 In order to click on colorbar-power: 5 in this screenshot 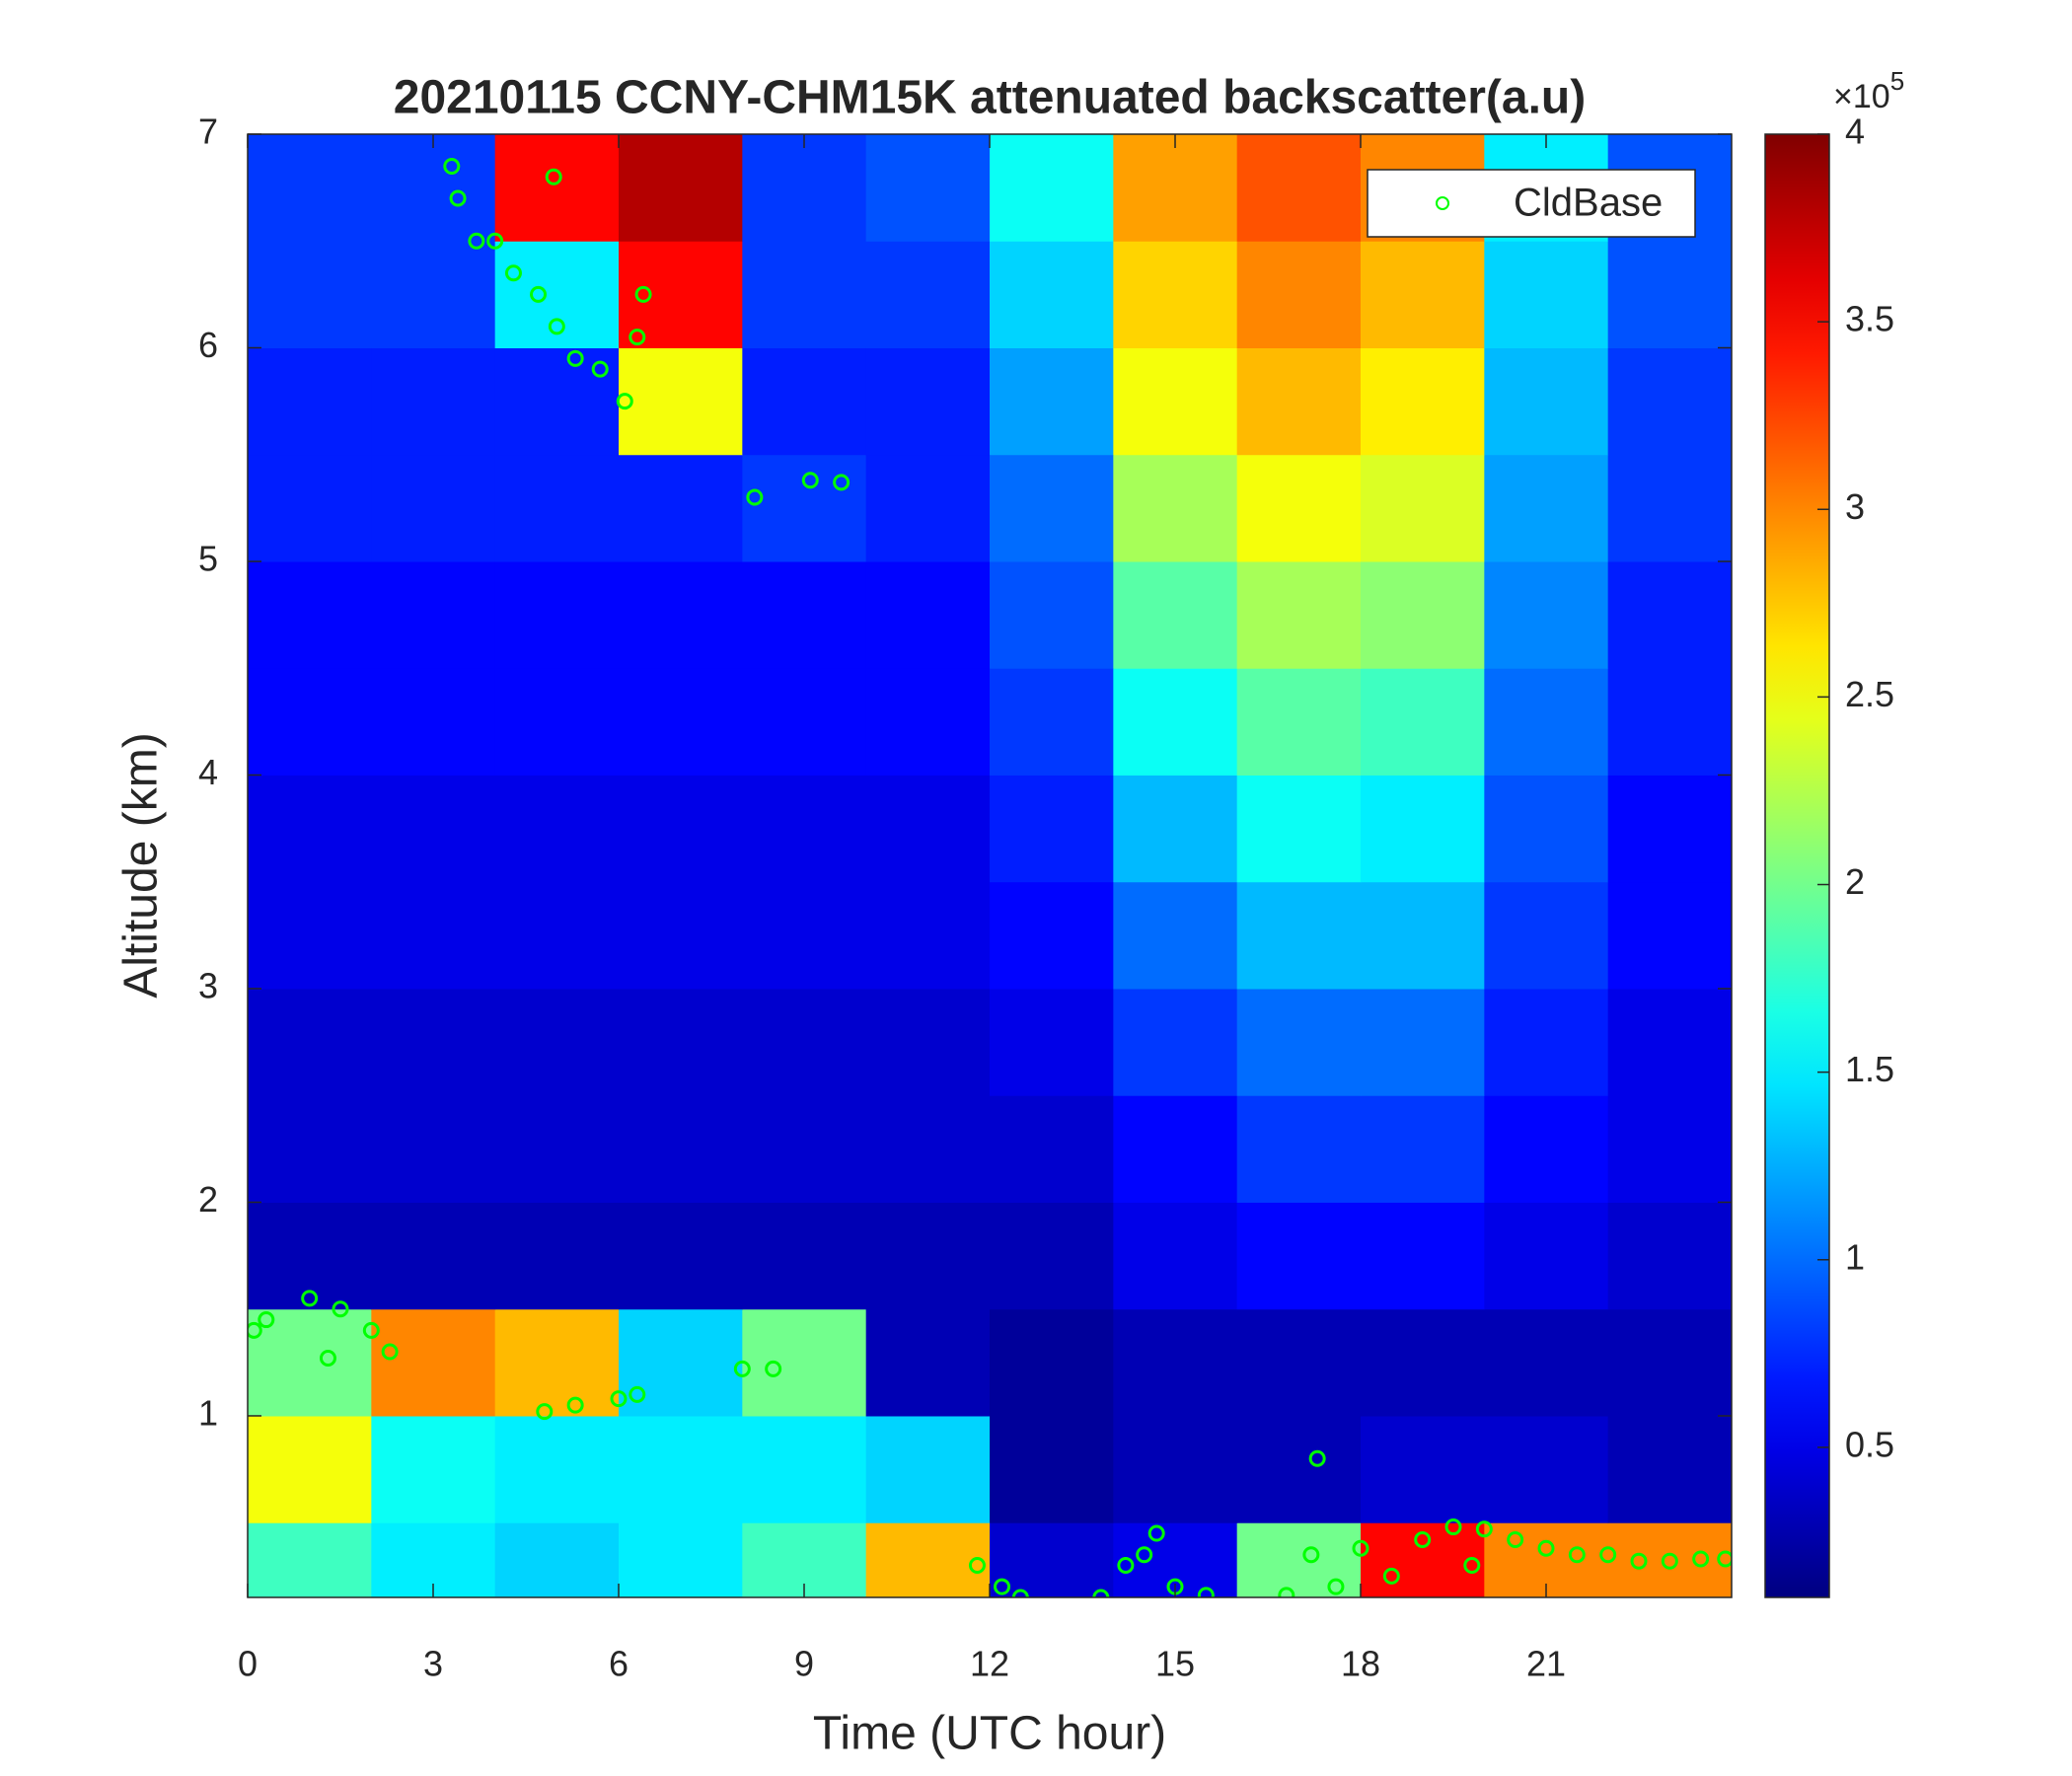, I will do `click(1897, 81)`.